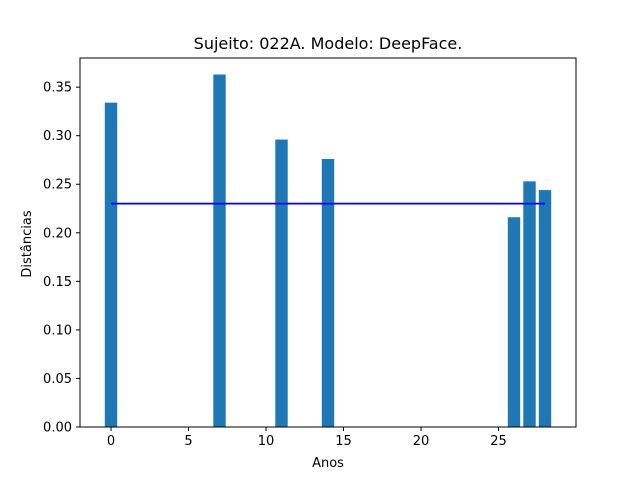 This screenshot has height=480, width=640. I want to click on y-tick-label: 0.00, so click(57, 428).